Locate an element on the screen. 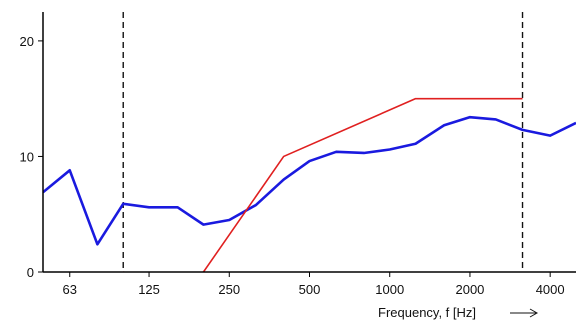  x-tick-label: 125 is located at coordinates (149, 289).